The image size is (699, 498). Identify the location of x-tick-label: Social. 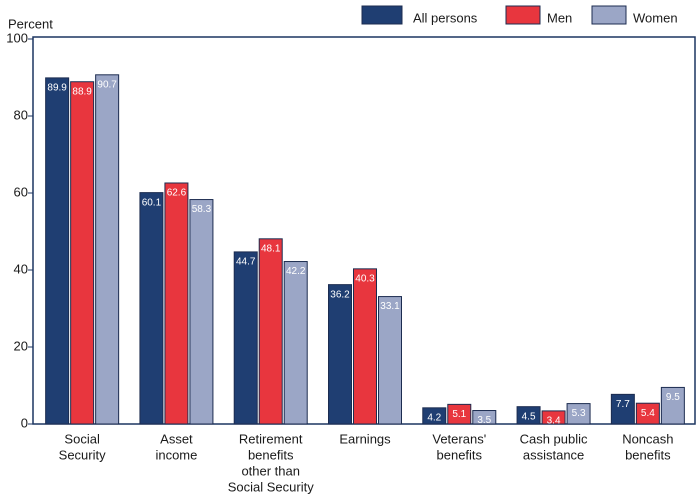
(82, 438).